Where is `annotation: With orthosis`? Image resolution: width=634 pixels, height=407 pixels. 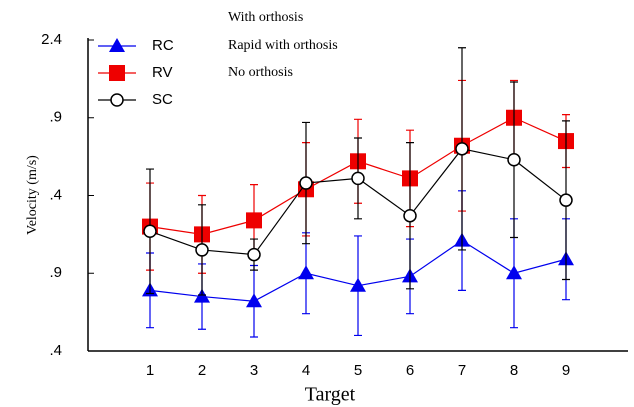 annotation: With orthosis is located at coordinates (265, 17).